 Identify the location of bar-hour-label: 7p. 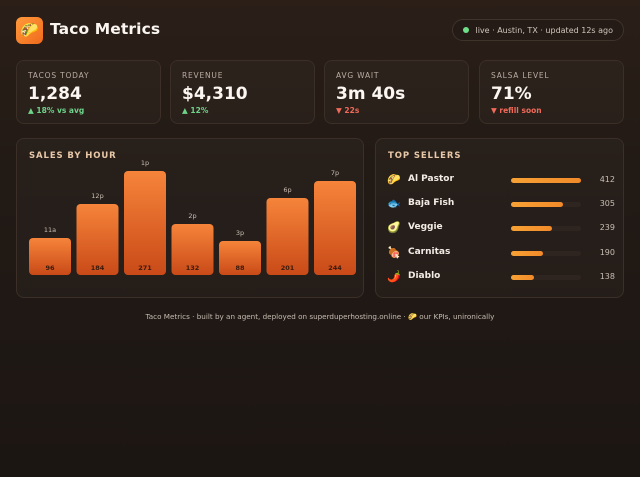
(335, 173).